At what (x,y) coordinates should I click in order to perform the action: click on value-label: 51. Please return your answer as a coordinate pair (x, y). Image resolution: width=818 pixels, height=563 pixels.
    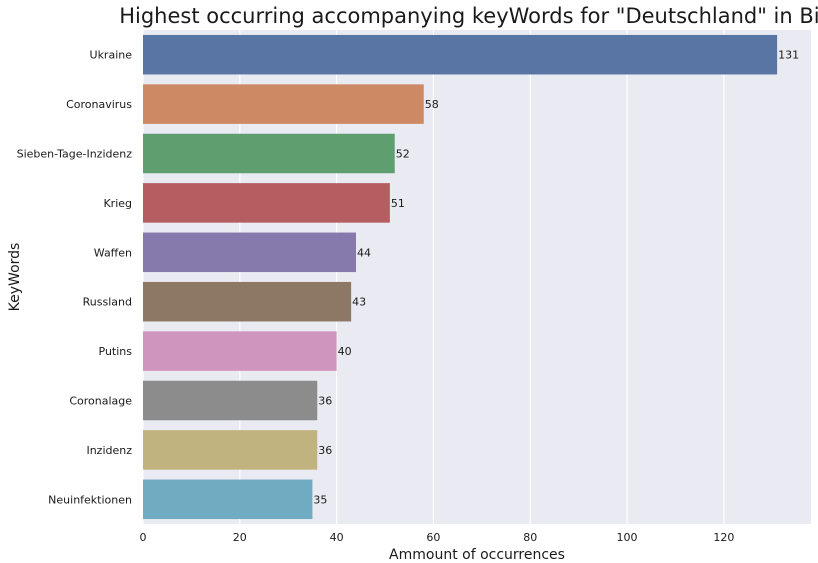
    Looking at the image, I should click on (398, 203).